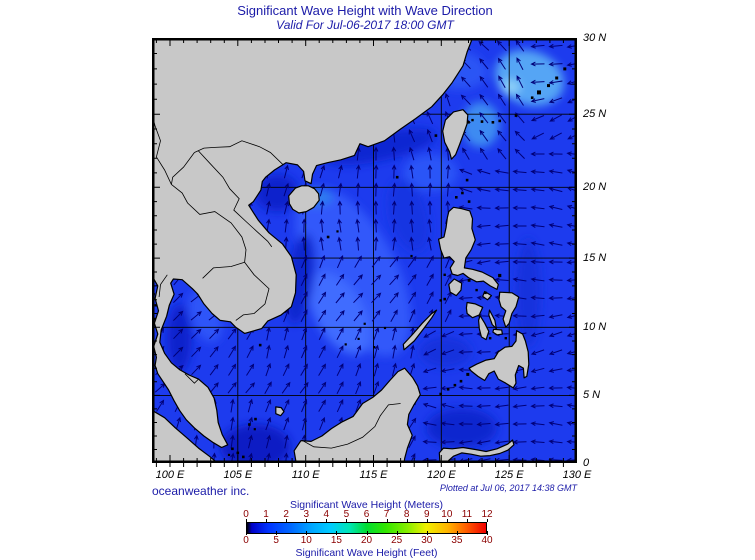  Describe the element at coordinates (420, 330) in the screenshot. I see `land-palawan` at that location.